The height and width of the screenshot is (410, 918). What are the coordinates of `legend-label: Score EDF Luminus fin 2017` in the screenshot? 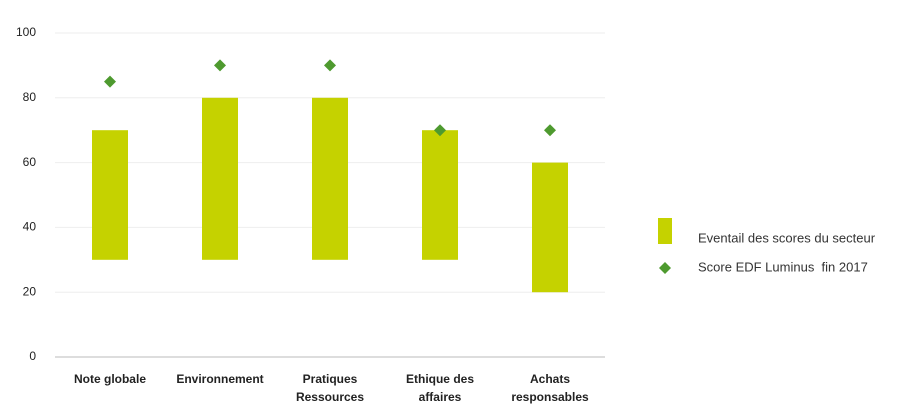 It's located at (783, 266).